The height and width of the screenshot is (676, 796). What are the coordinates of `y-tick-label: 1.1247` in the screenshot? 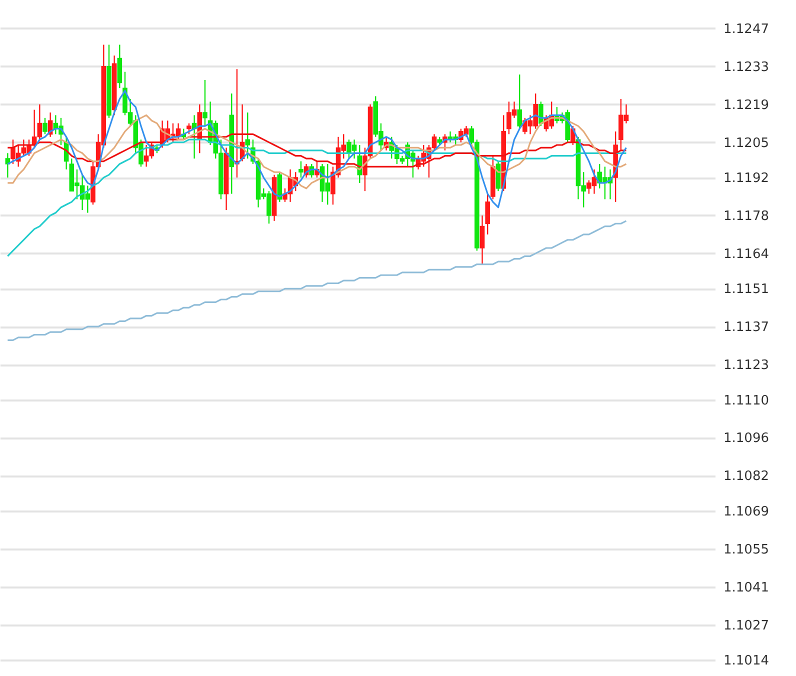 It's located at (746, 29).